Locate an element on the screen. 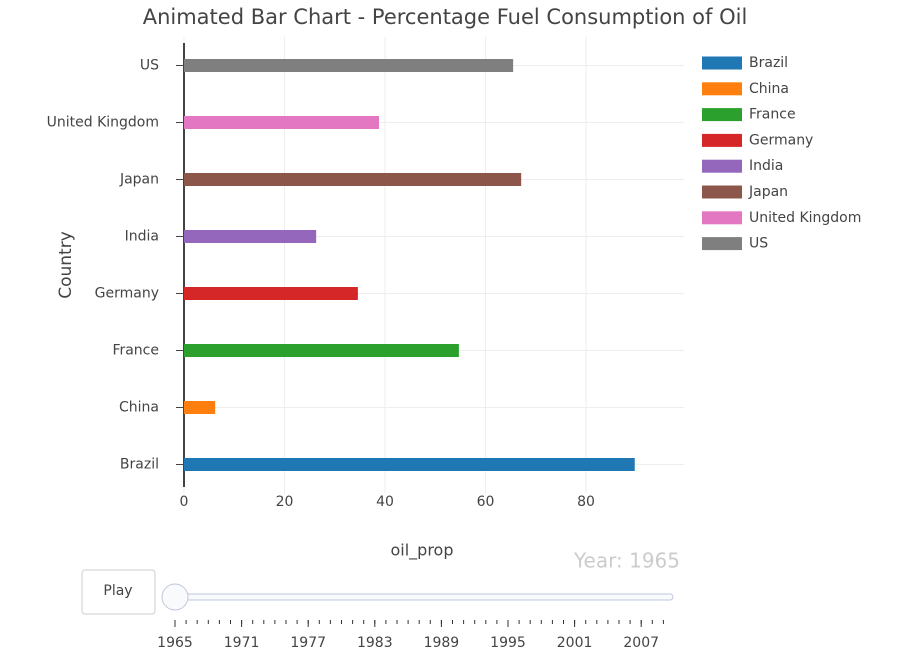 The width and height of the screenshot is (902, 660). slider-current: Year: 1965 is located at coordinates (626, 561).